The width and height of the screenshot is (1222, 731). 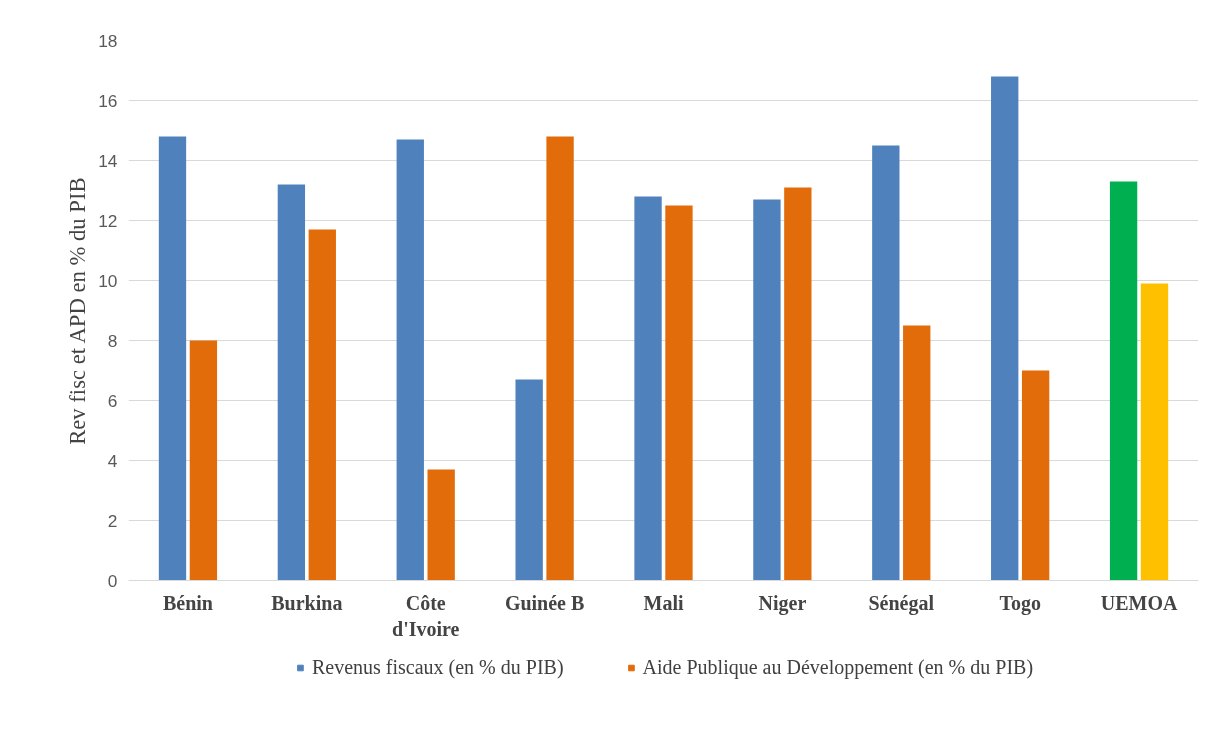 I want to click on x-tick-label: Guinée B, so click(x=544, y=602).